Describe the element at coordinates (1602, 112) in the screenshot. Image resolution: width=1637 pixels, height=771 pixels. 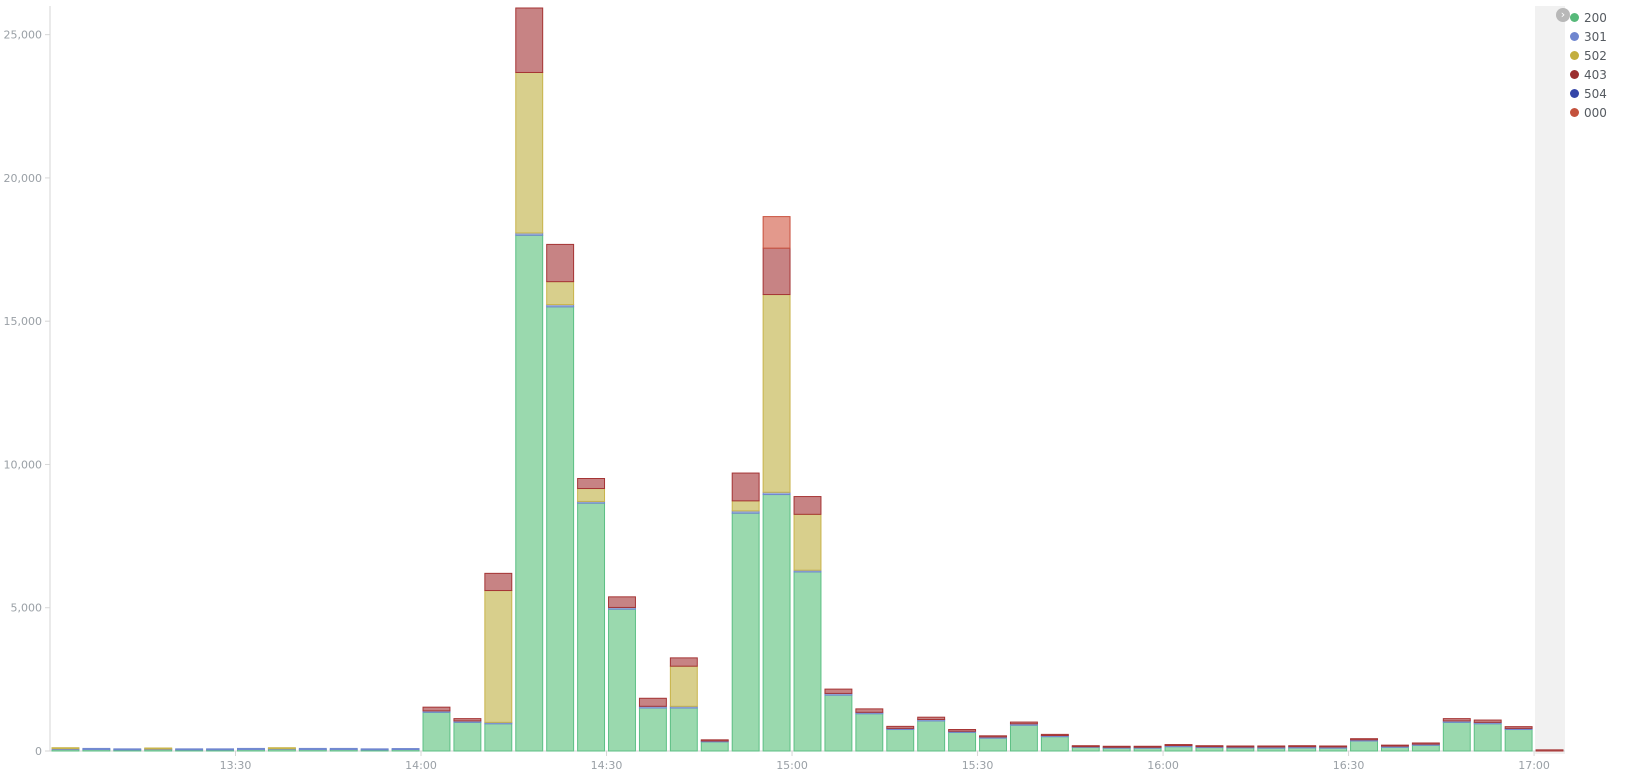
I see `legend-item-000: 000` at that location.